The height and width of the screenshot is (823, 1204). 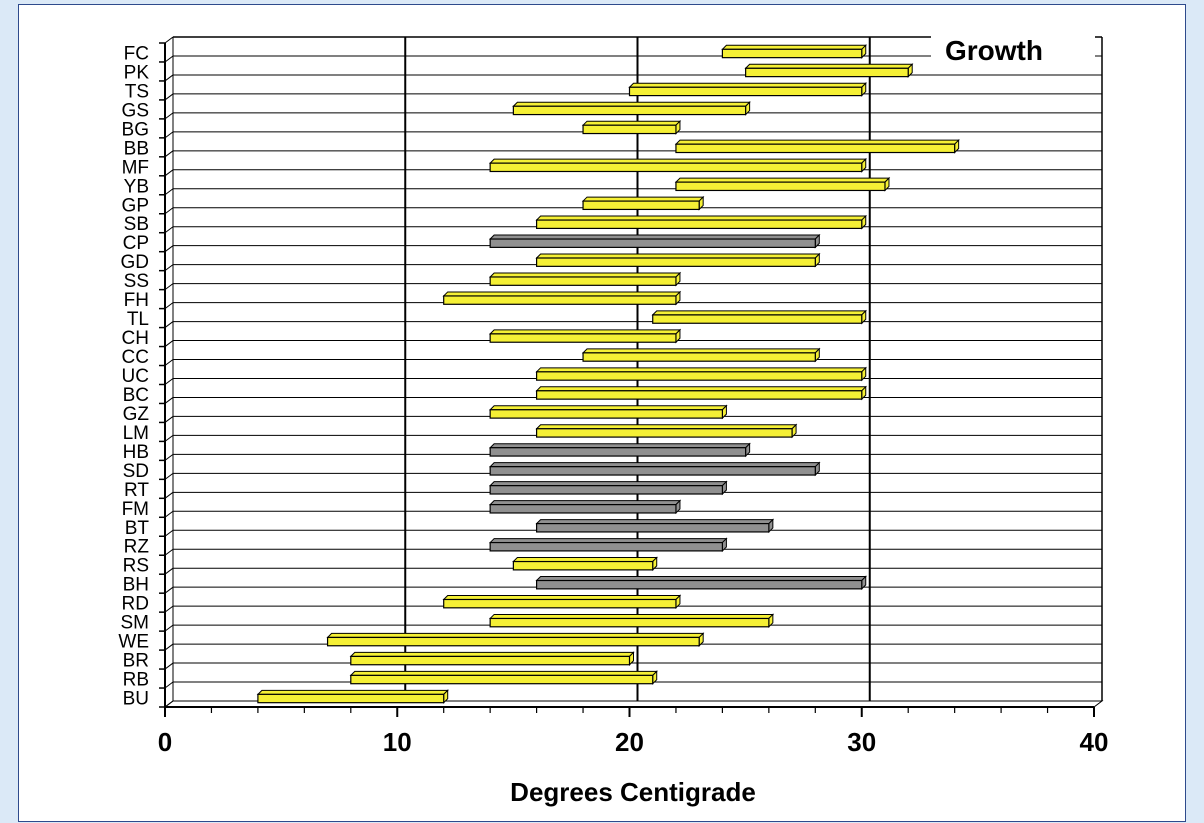 What do you see at coordinates (165, 742) in the screenshot?
I see `x-tick-label: 0` at bounding box center [165, 742].